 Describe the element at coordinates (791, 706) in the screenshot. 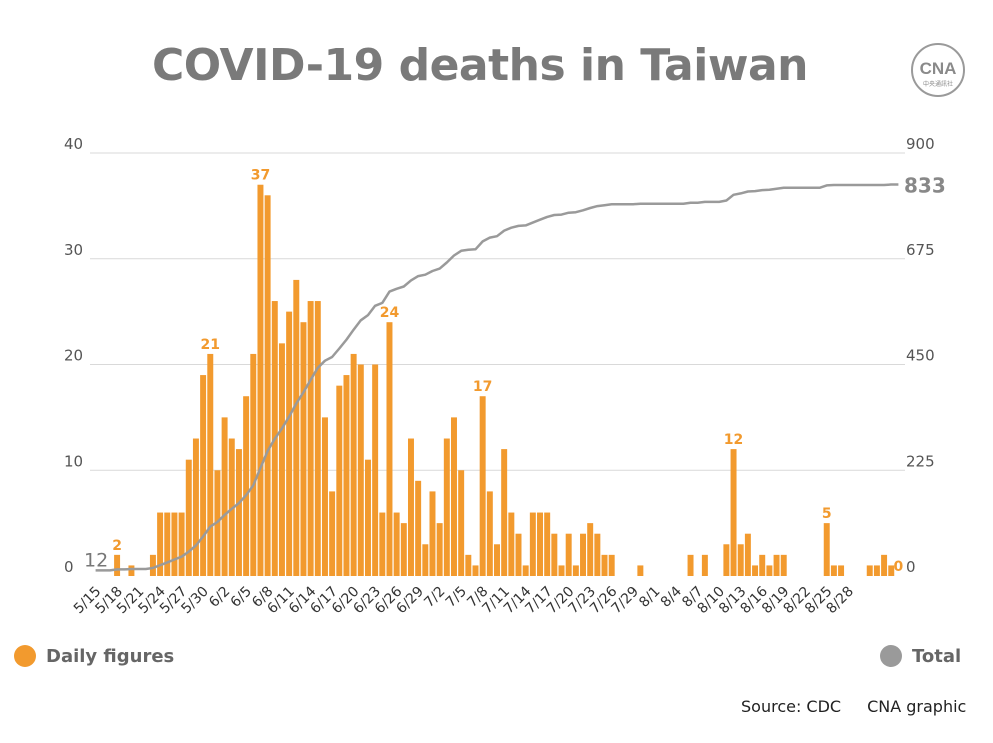

I see `source-text: Source: CDC` at that location.